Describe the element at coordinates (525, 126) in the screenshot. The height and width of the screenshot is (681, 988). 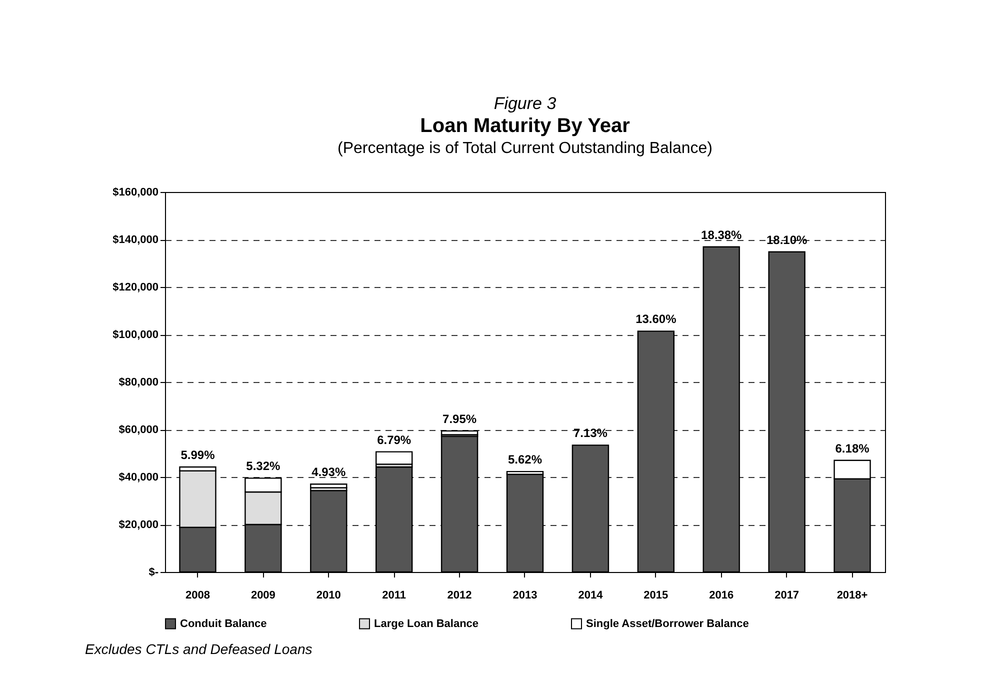
I see `chart-title: Loan Maturity By Year` at that location.